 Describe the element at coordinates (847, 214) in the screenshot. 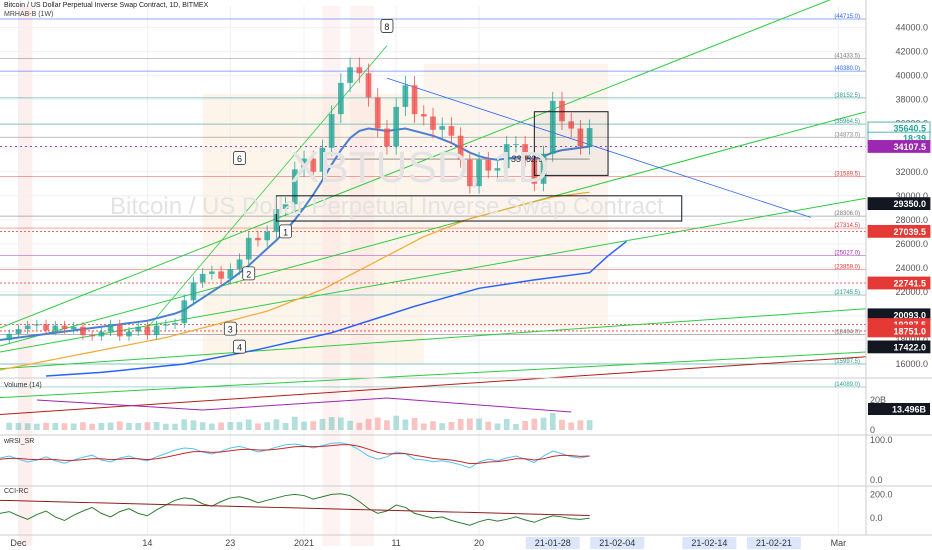

I see `level-label: (28306.0)` at that location.